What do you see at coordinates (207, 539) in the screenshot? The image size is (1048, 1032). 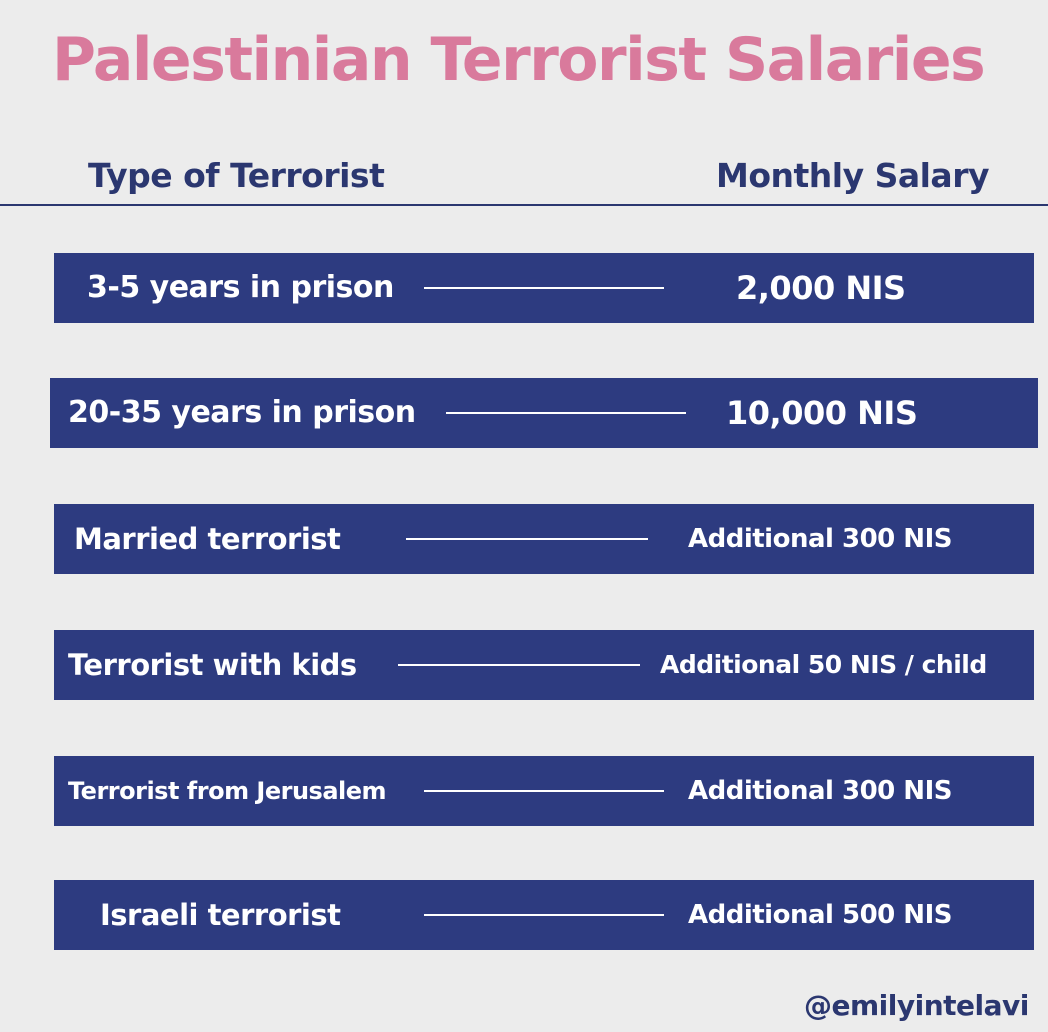 I see `row-type-label: Married terrorist` at bounding box center [207, 539].